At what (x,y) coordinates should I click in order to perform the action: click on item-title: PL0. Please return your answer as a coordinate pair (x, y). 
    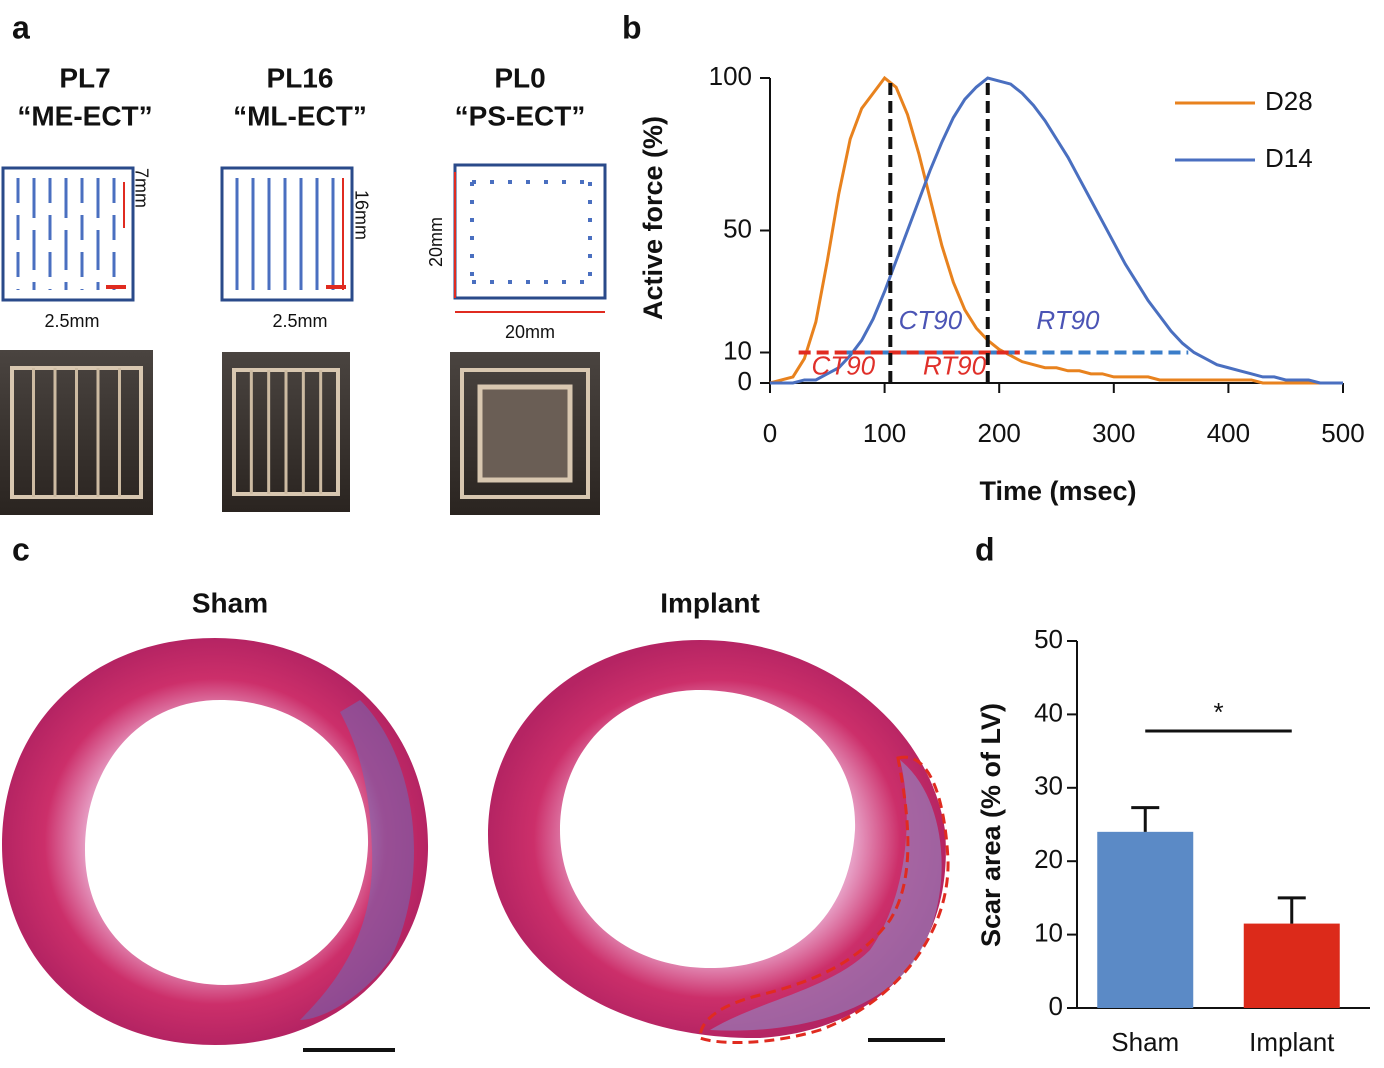
    Looking at the image, I should click on (519, 77).